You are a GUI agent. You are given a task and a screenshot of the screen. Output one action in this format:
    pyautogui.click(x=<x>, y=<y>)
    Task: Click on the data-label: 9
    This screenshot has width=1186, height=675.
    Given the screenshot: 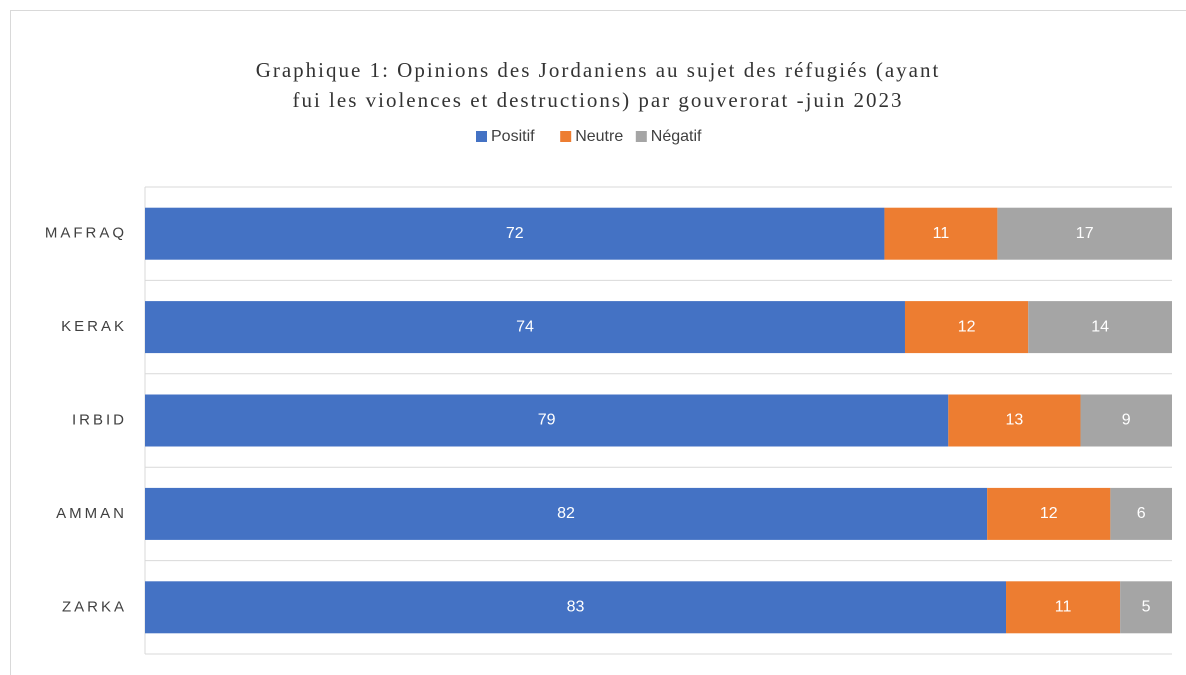 What is the action you would take?
    pyautogui.click(x=1126, y=420)
    